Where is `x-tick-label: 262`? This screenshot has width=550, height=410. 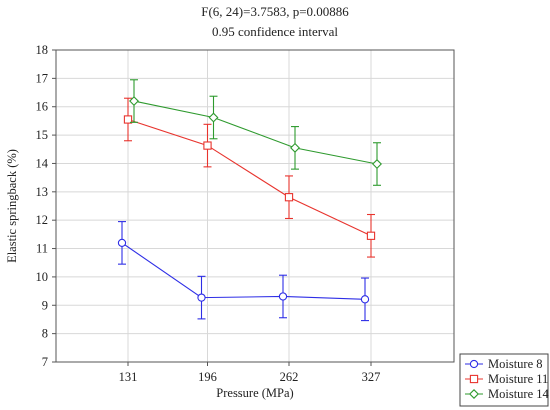
x-tick-label: 262 is located at coordinates (289, 377).